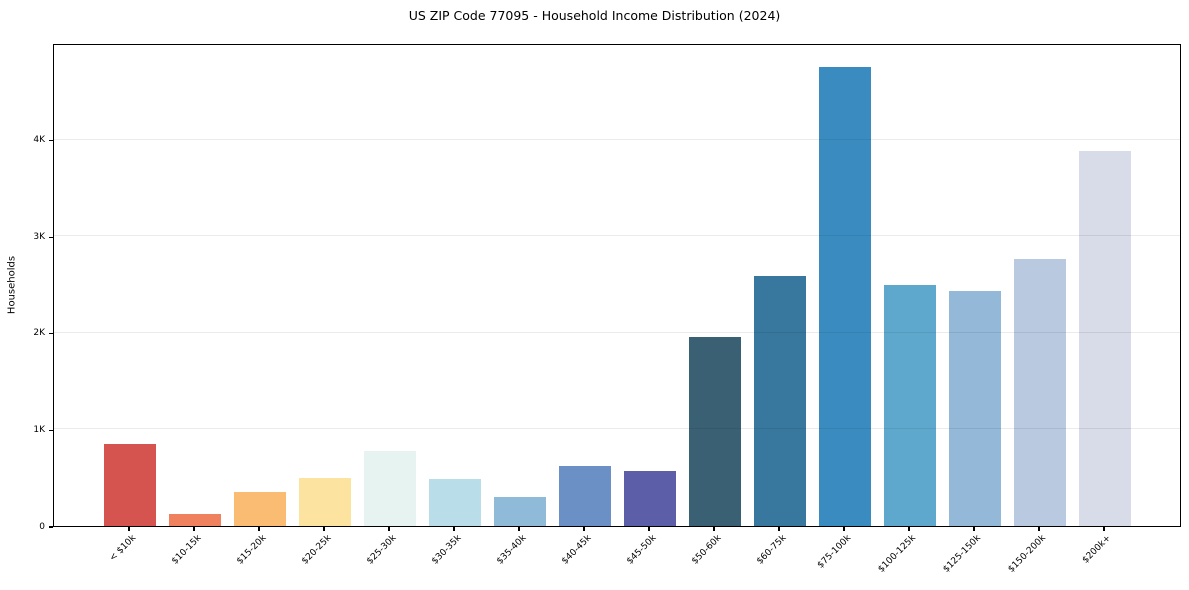 This screenshot has height=590, width=1189. I want to click on ytick-label-4K: 4K, so click(39, 140).